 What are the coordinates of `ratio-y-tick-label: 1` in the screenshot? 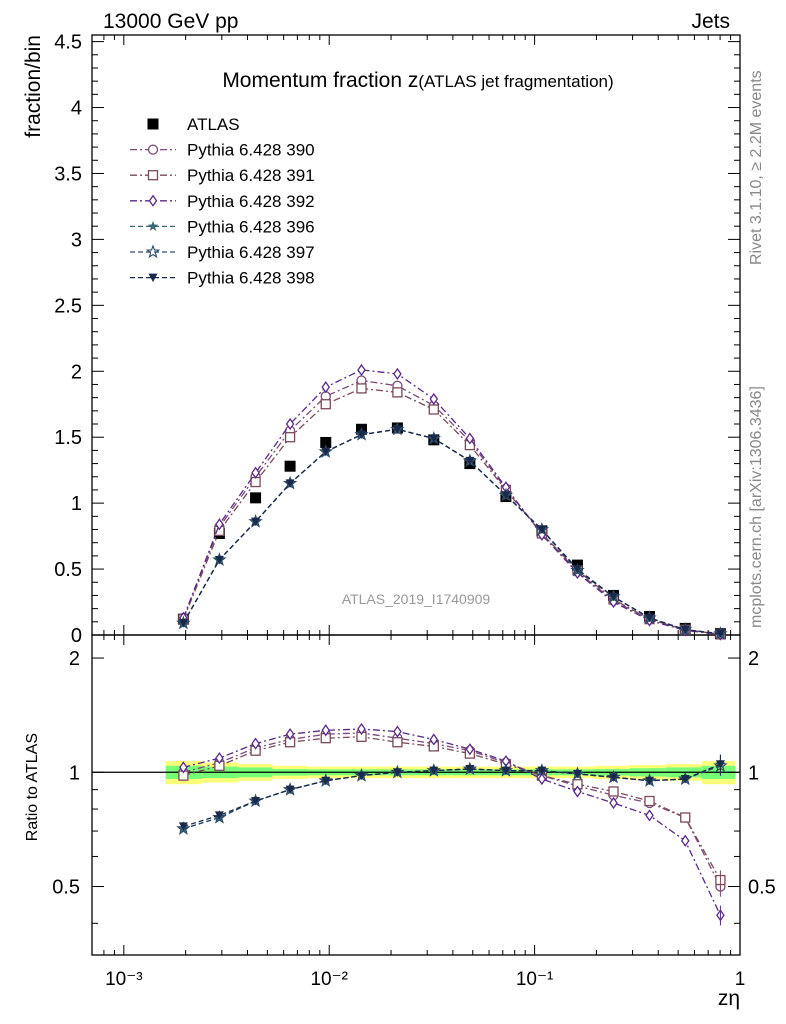 It's located at (74, 773).